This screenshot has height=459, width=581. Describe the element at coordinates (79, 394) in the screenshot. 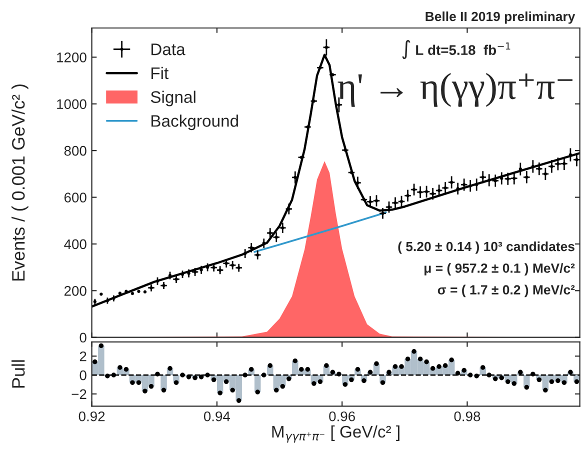

I see `y-tick-label: −2` at that location.